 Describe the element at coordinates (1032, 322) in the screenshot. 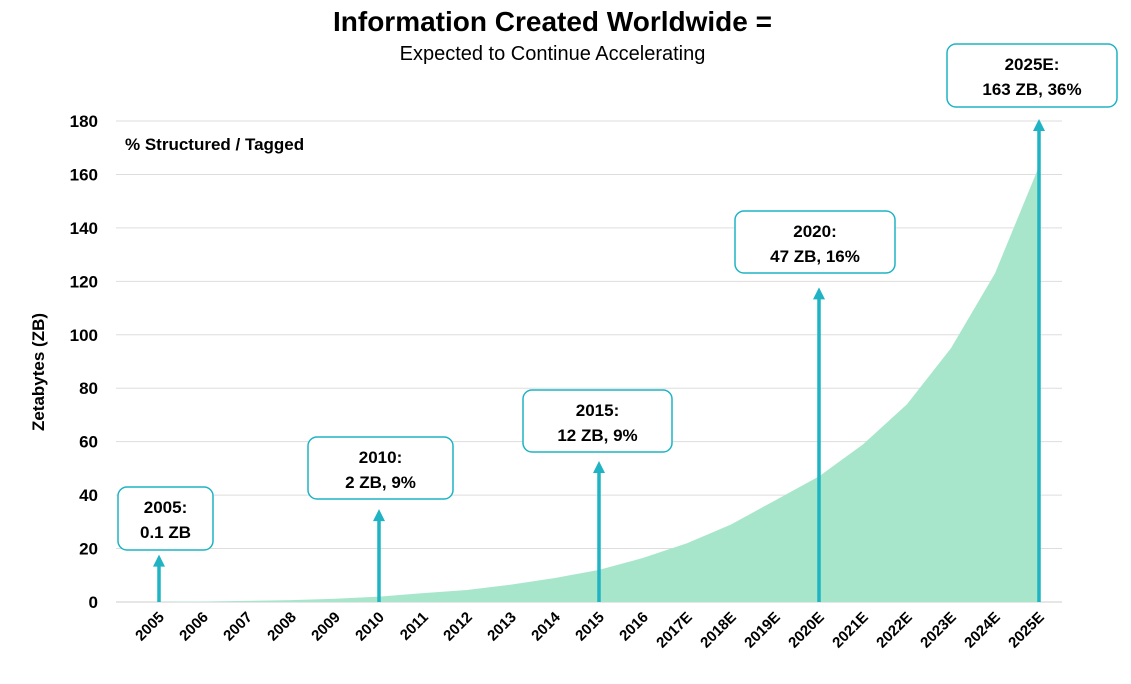

I see `callout-2025E: 2025E: 163 ZB, 36%` at that location.